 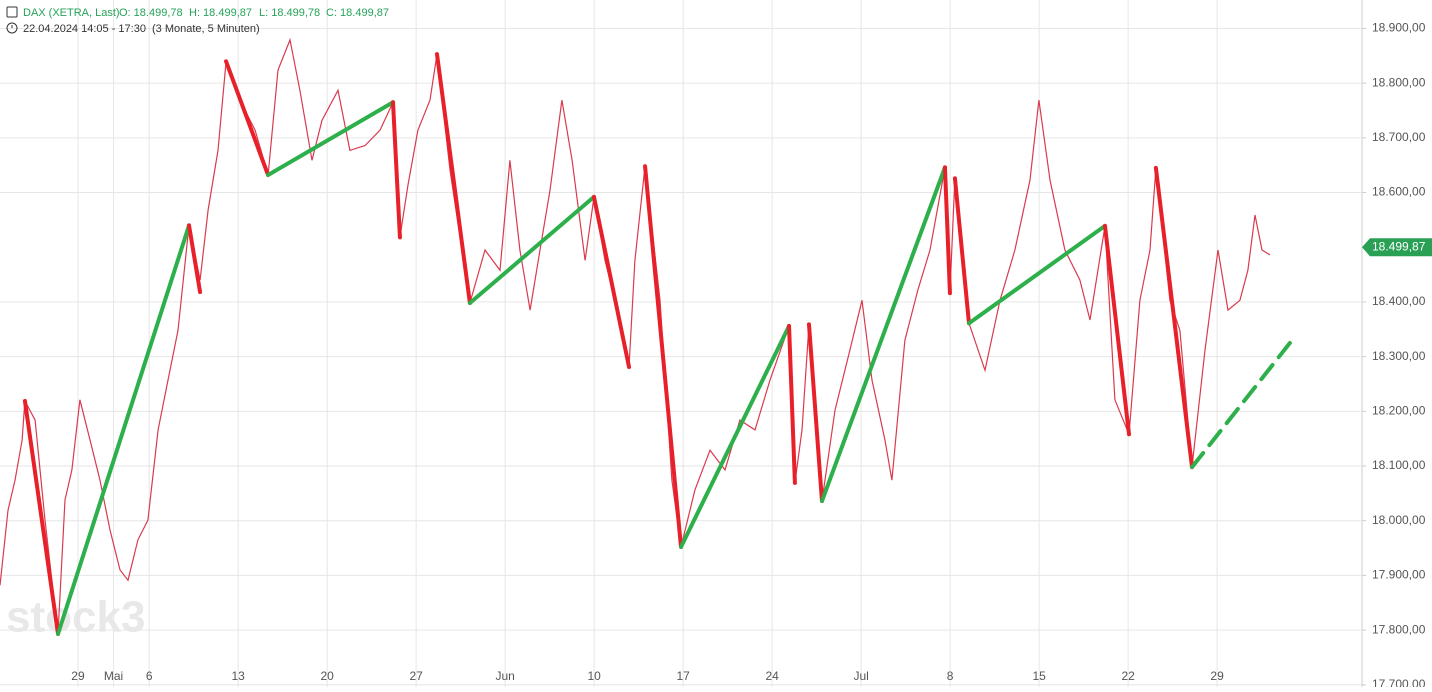 I want to click on icon, so click(x=12, y=12).